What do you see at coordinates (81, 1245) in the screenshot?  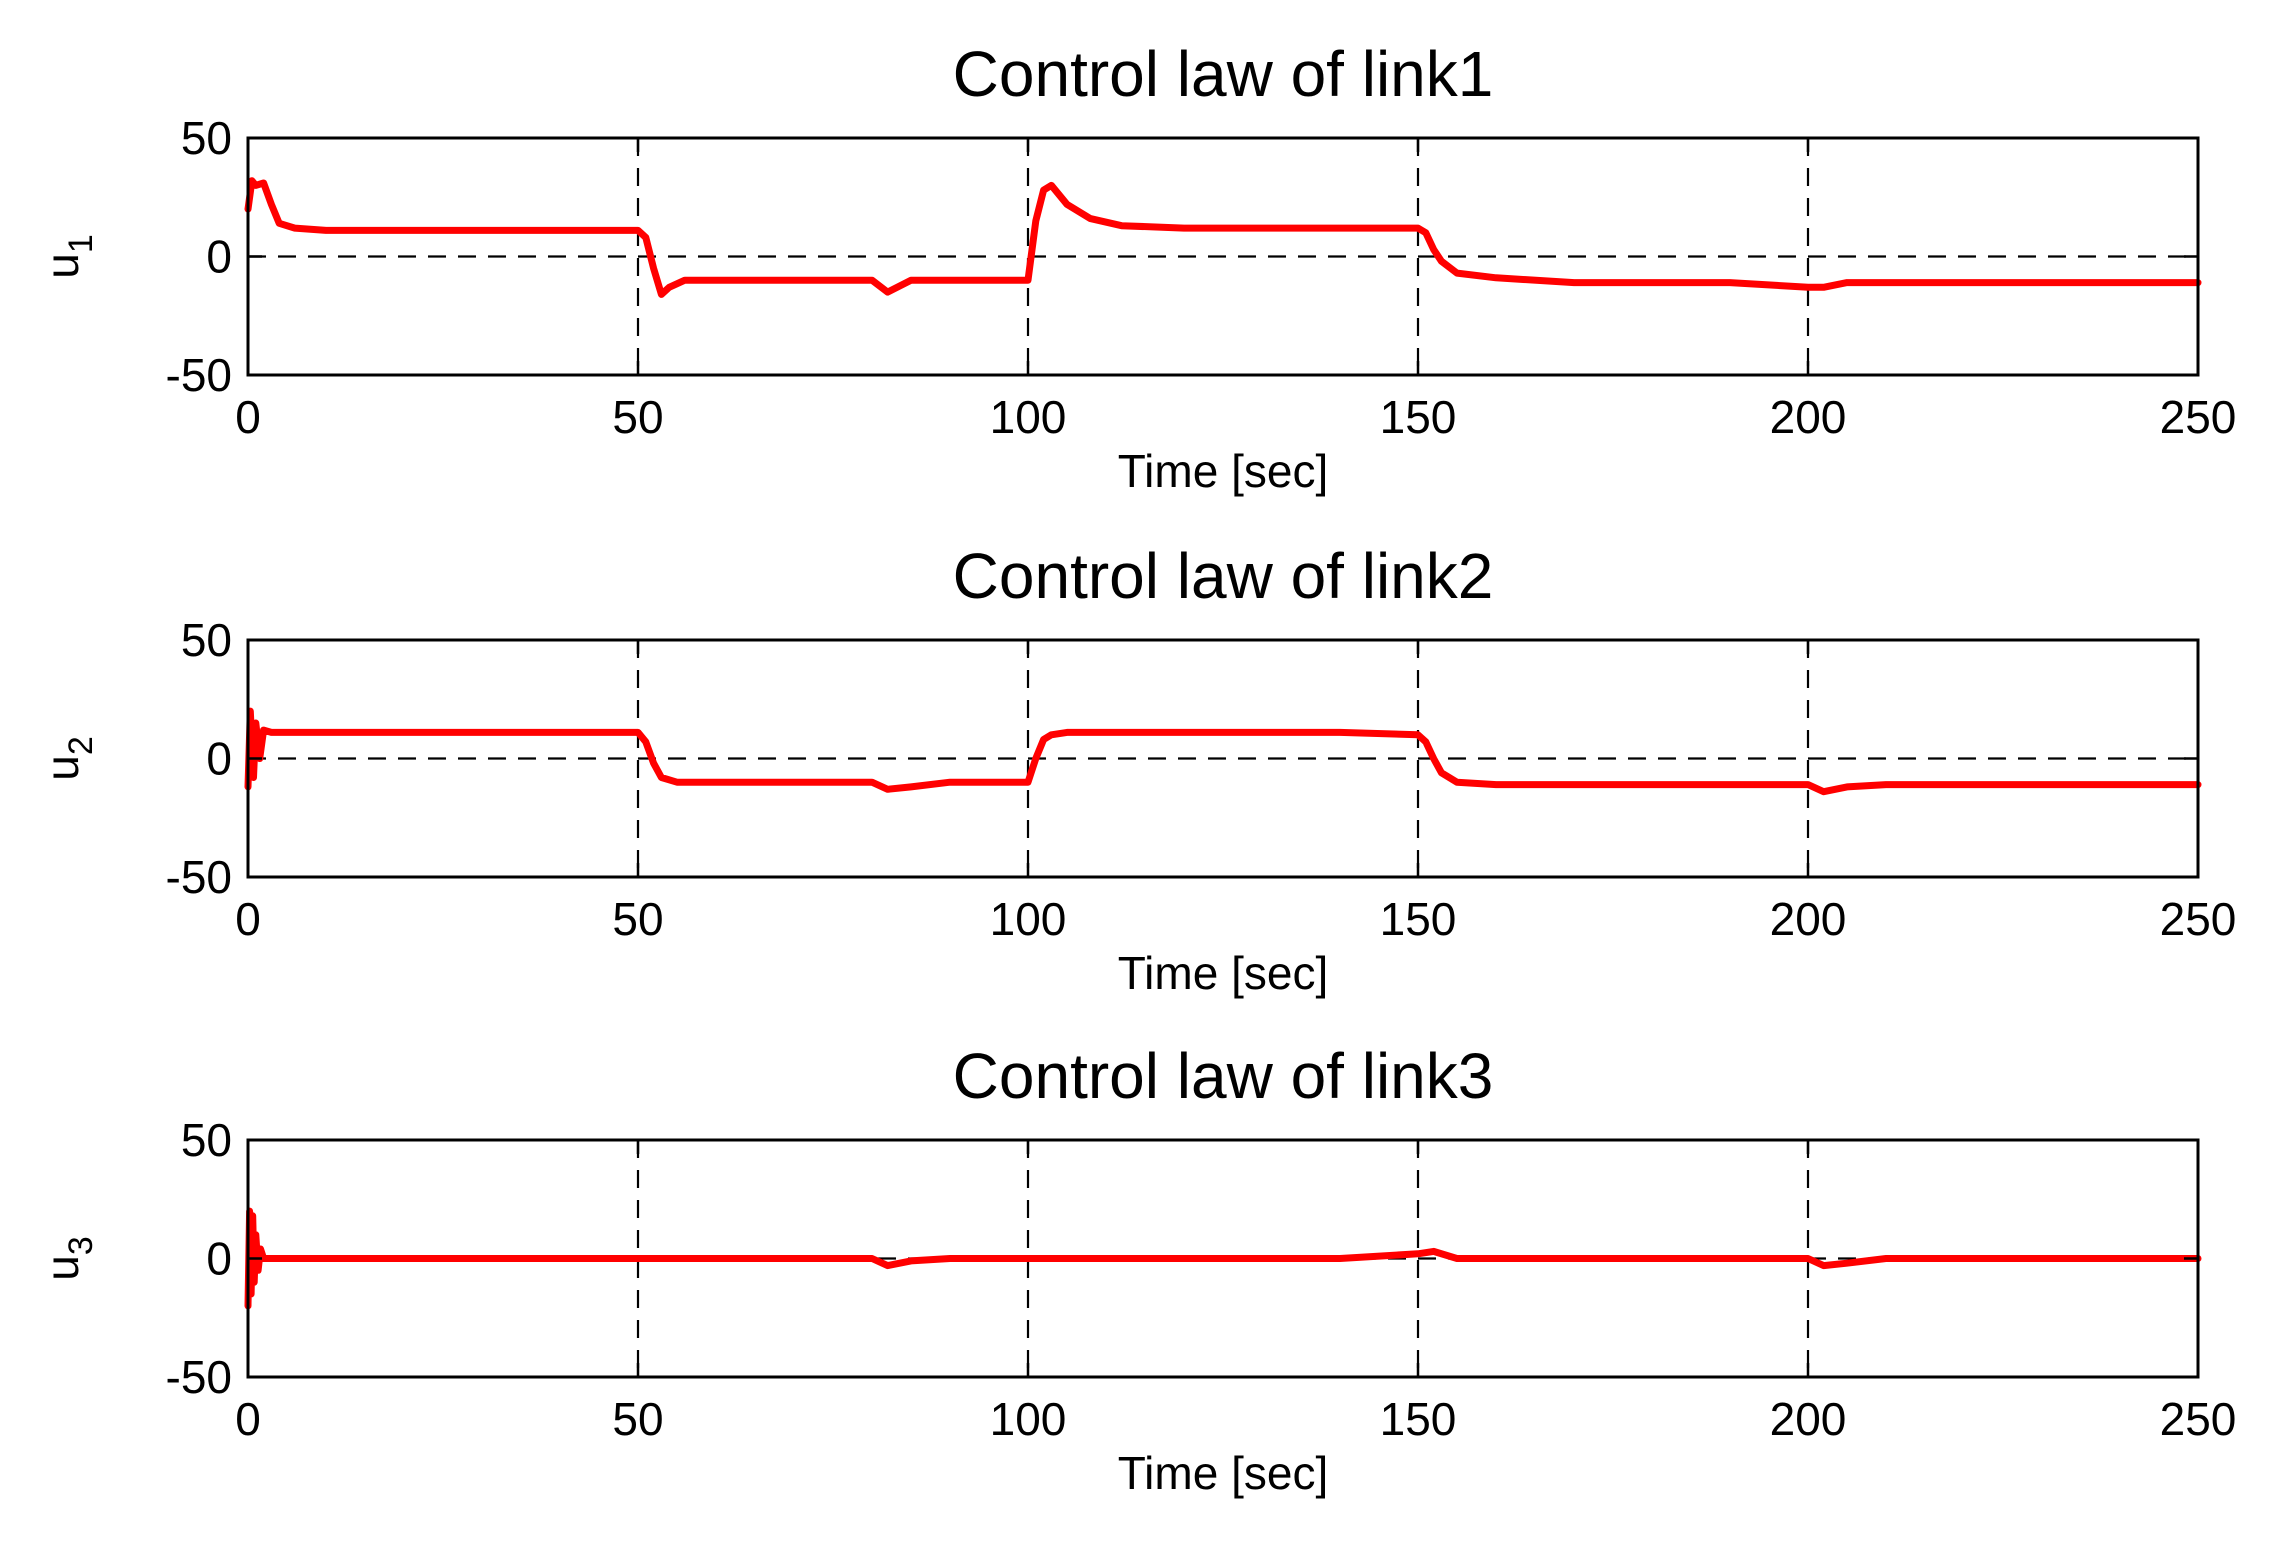 I see `y-axis-label-subscript: 3` at bounding box center [81, 1245].